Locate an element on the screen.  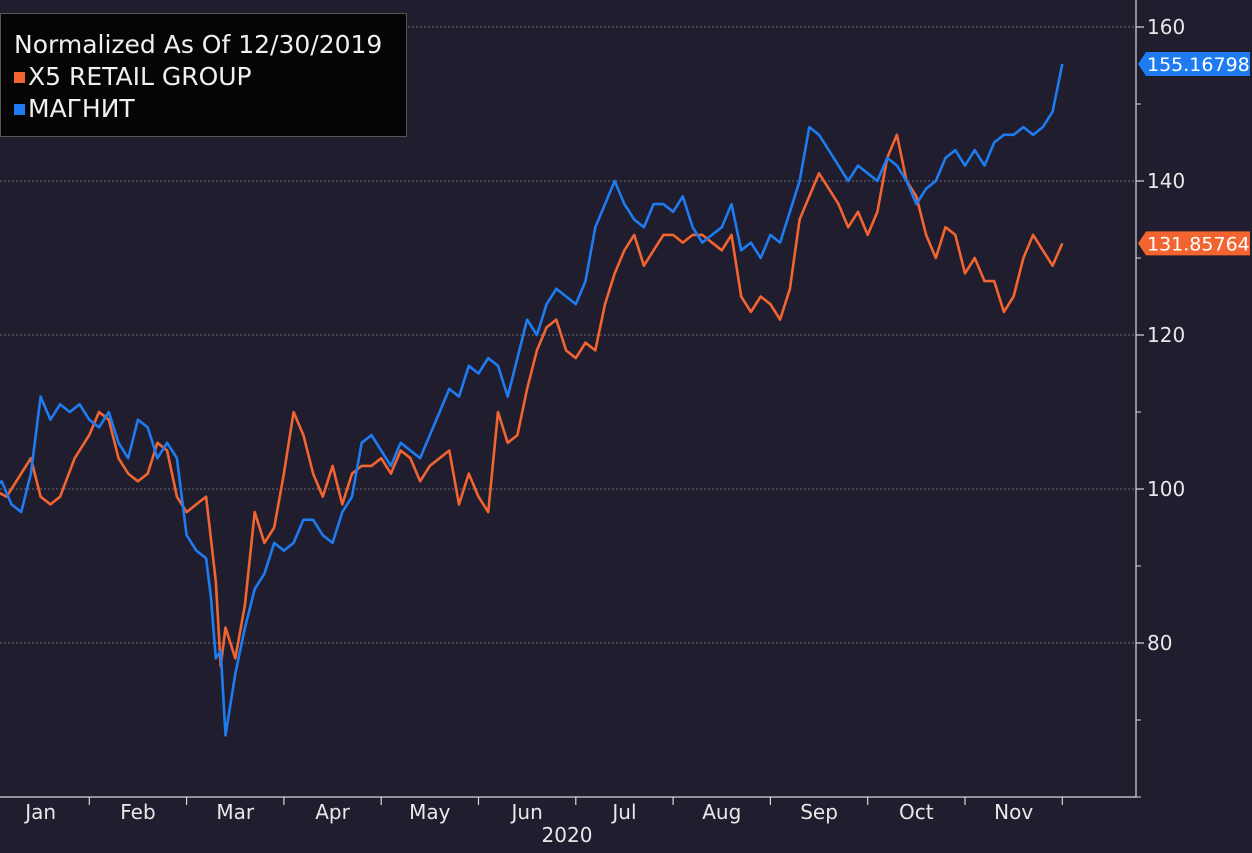
x-axis-ticks: Jan Feb Mar Apr May Jun Jul Aug Sep Oct Nov is located at coordinates (543, 810).